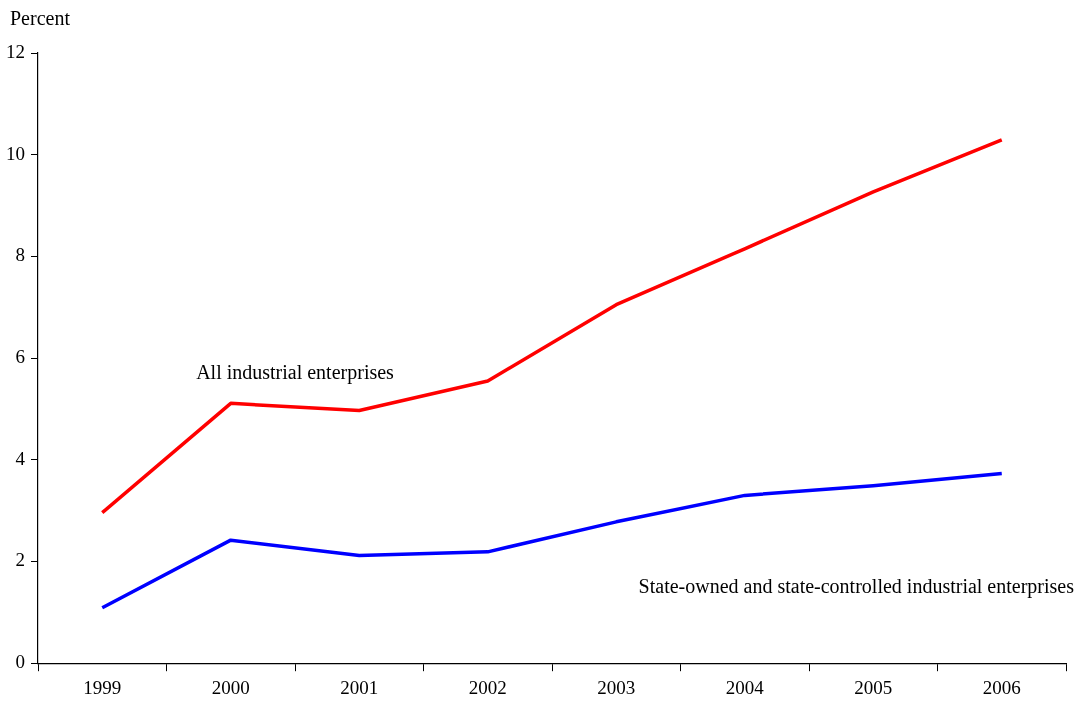  Describe the element at coordinates (616, 687) in the screenshot. I see `x-tick-label: 2003` at that location.